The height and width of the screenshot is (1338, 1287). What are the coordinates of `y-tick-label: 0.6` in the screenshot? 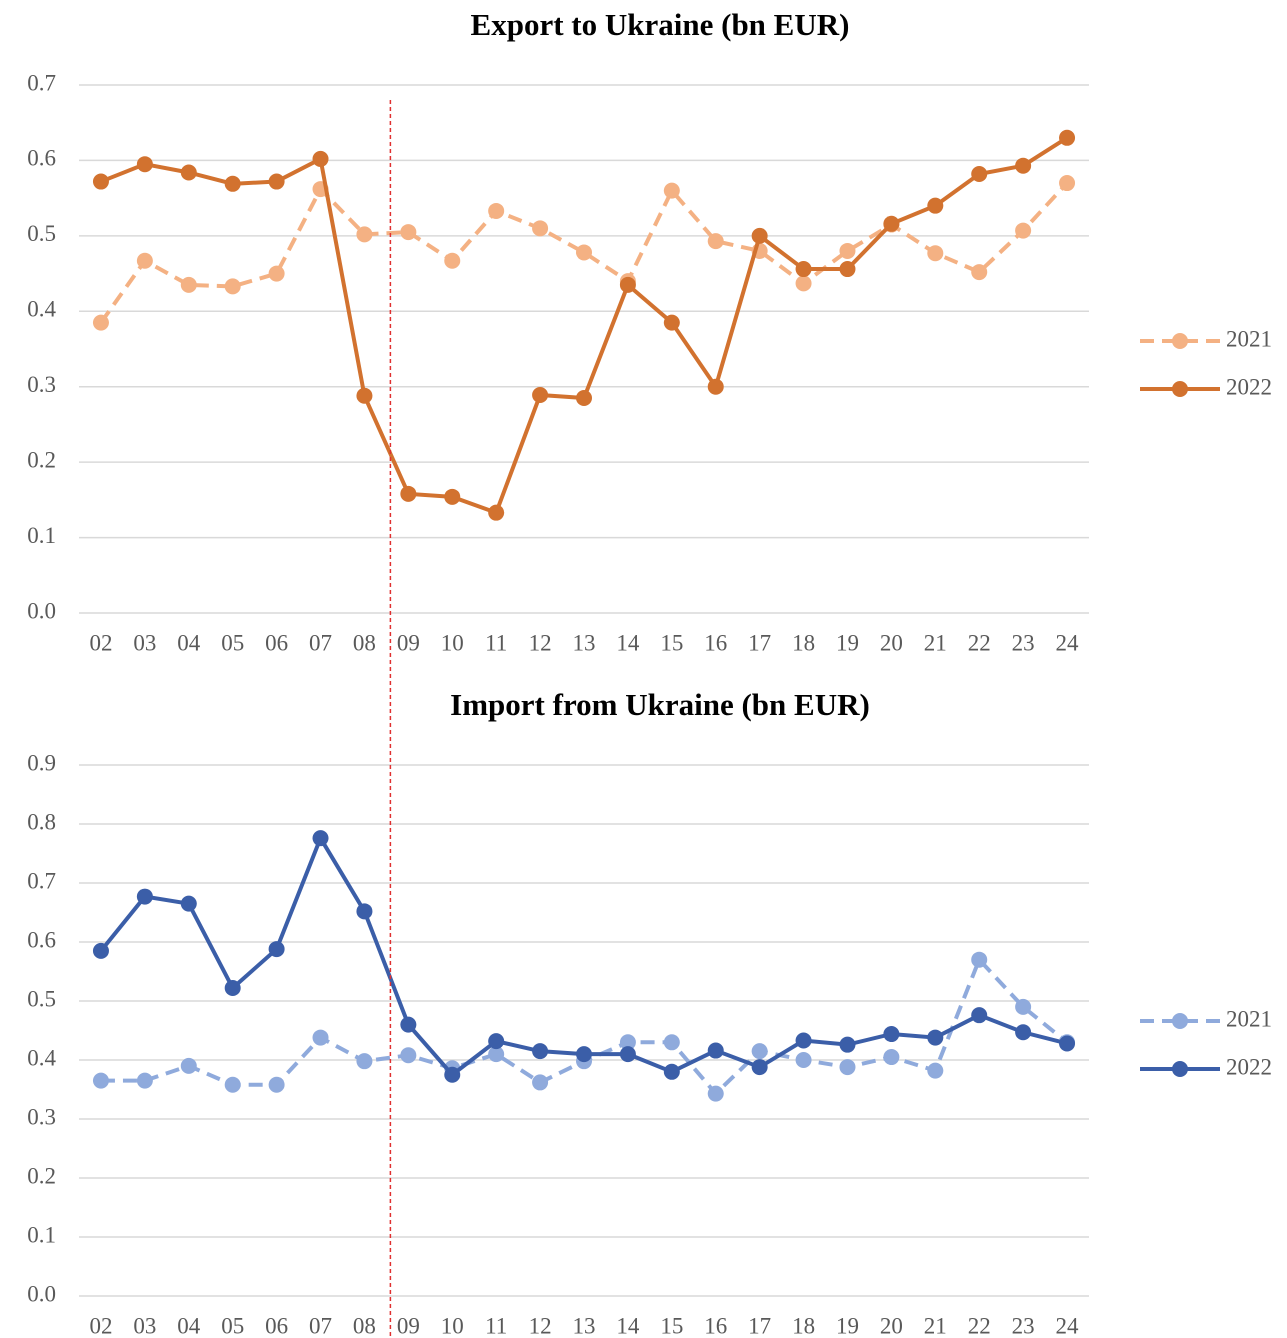 It's located at (41, 939).